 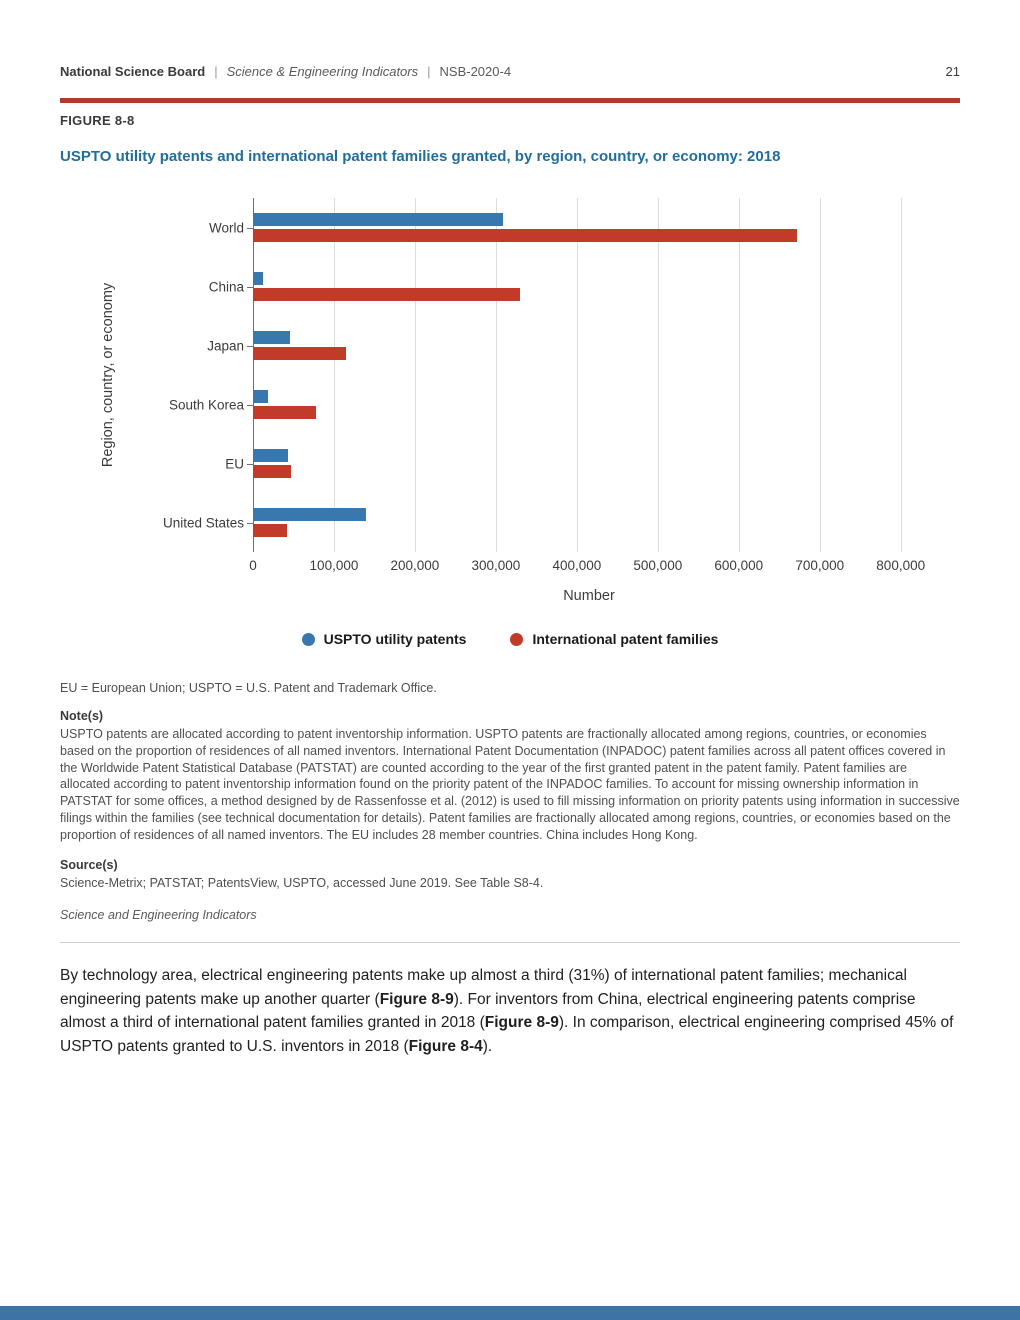 I want to click on chart-row: World, so click(x=567, y=227).